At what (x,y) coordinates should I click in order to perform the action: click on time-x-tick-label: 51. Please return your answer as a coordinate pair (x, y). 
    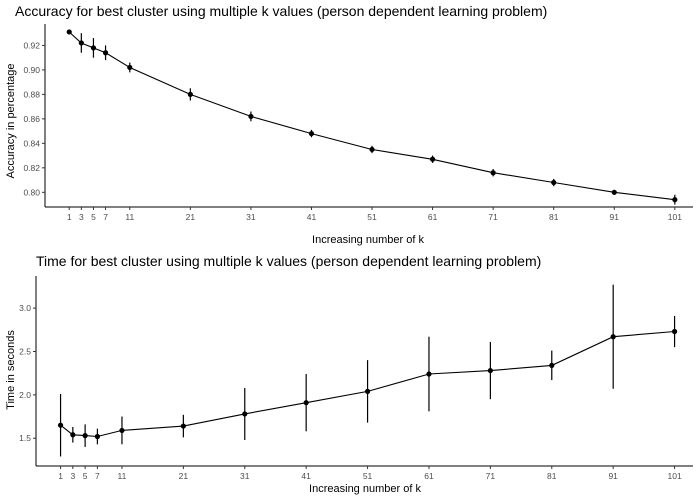
    Looking at the image, I should click on (368, 476).